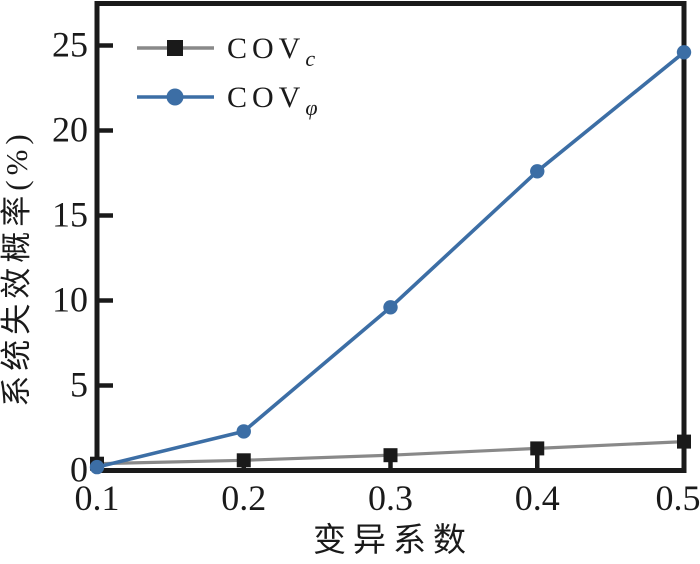 The width and height of the screenshot is (700, 564). I want to click on x-tick-label: 0.4, so click(537, 498).